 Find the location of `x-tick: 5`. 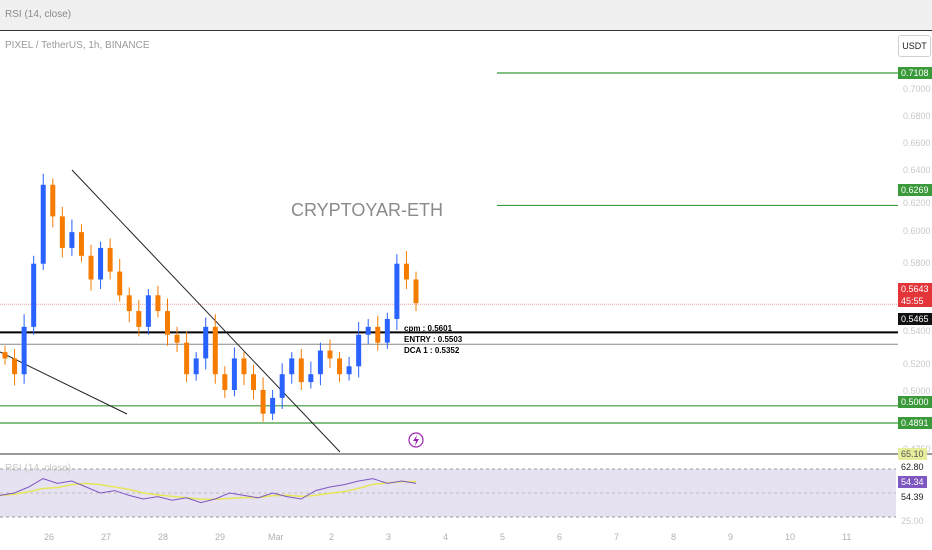

x-tick: 5 is located at coordinates (503, 537).